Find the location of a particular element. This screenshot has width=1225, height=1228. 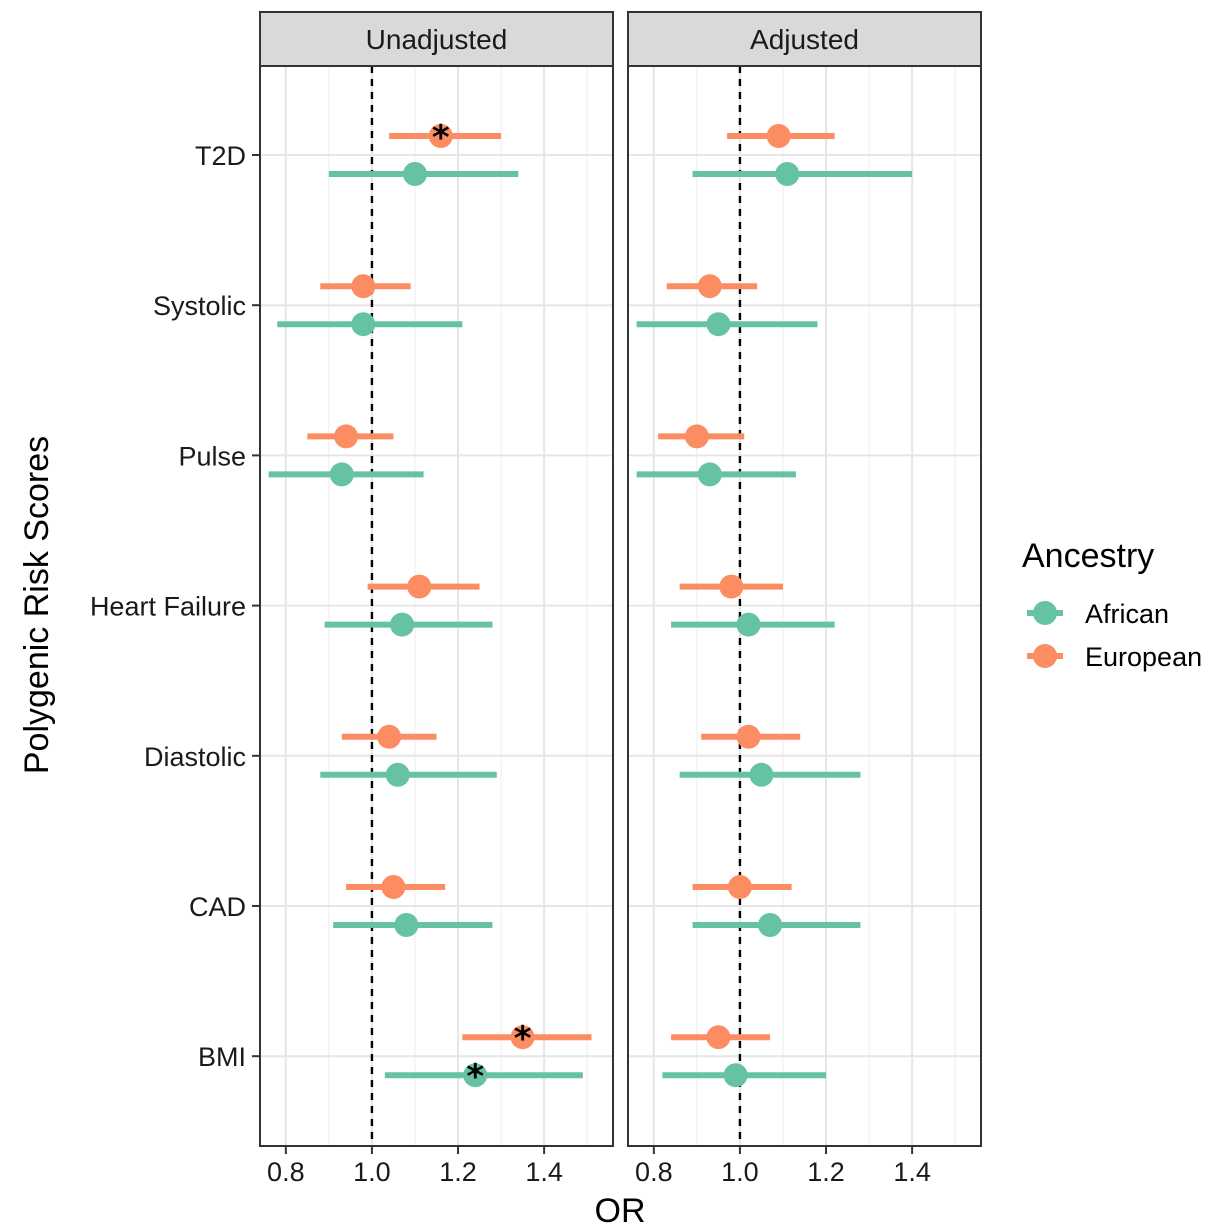

strip-label: Adjusted is located at coordinates (804, 39).